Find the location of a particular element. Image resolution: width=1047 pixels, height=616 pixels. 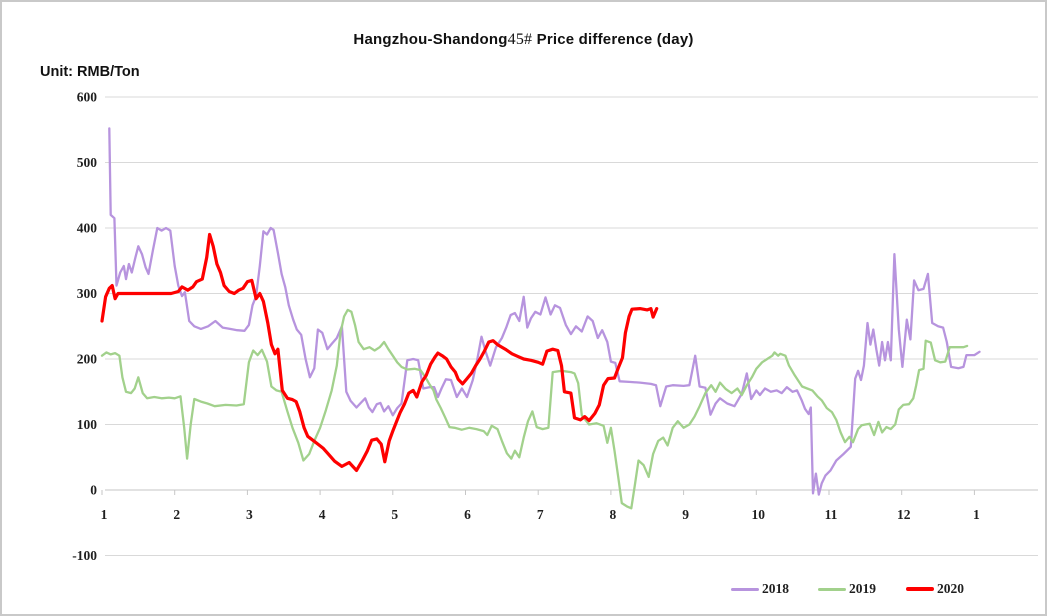

legend-line-2020-swatch is located at coordinates (920, 589).